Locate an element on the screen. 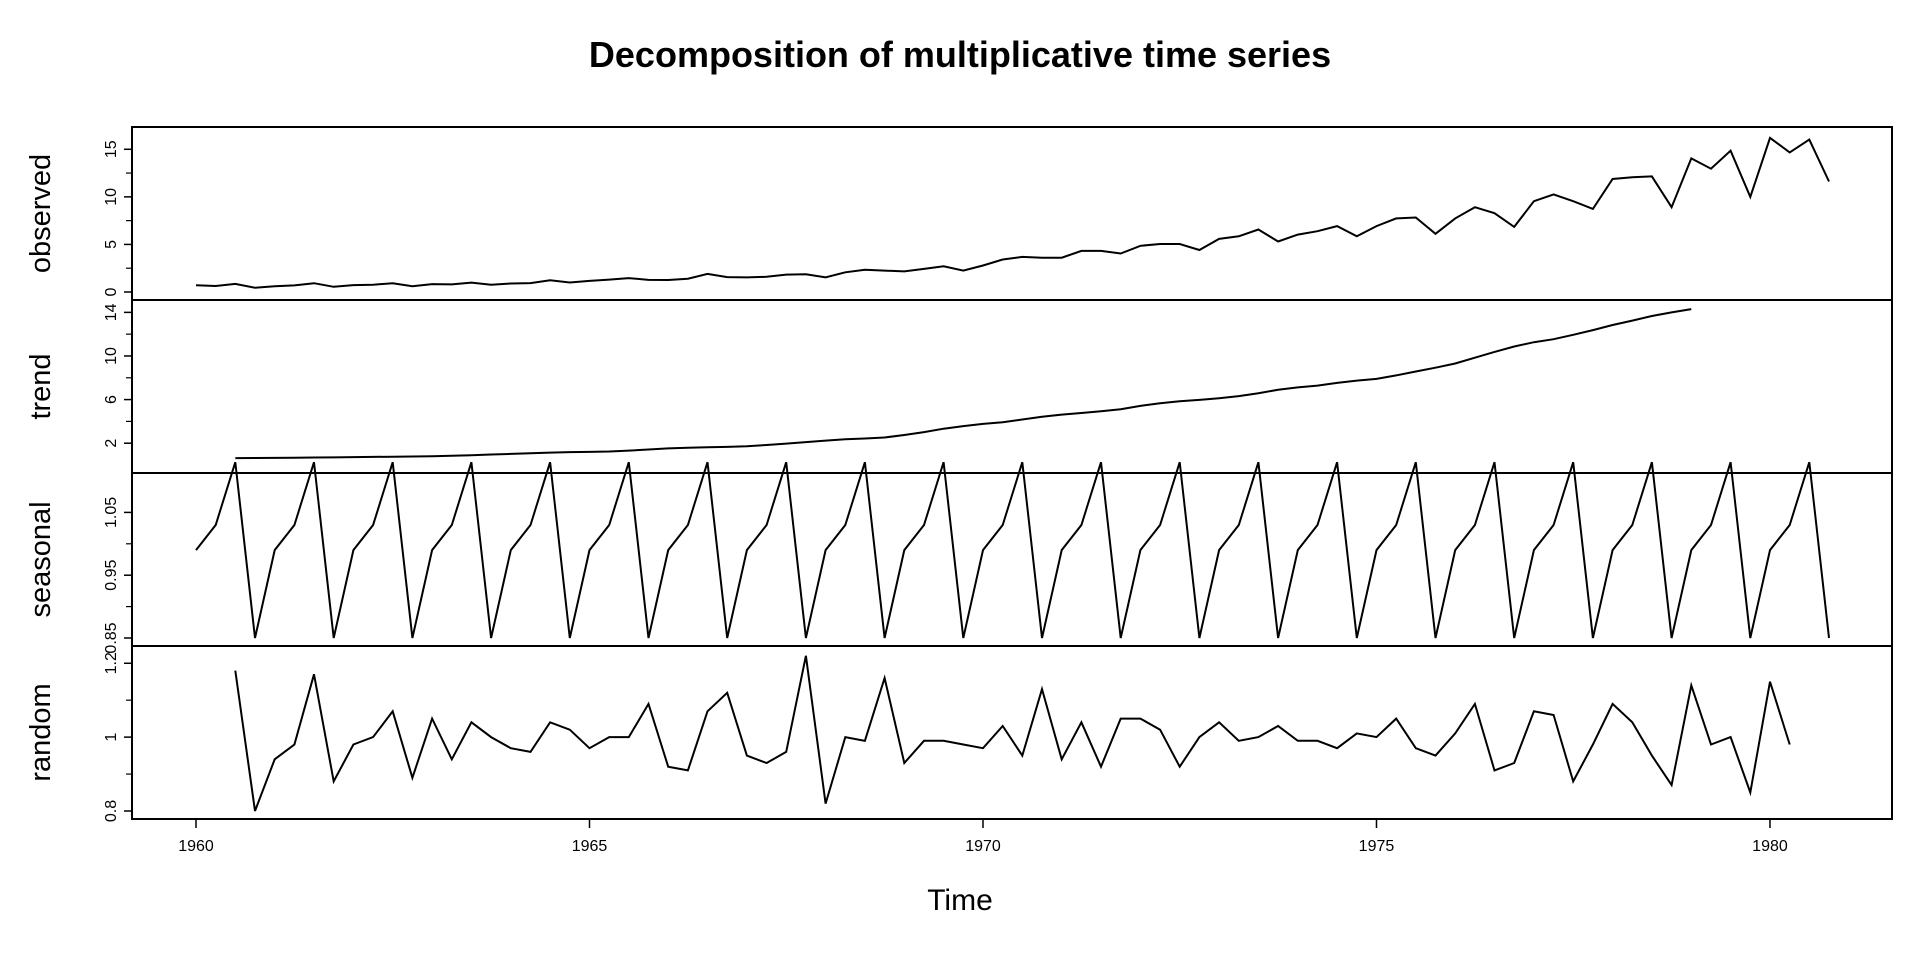 The height and width of the screenshot is (960, 1920). series-line-observed is located at coordinates (1012, 212).